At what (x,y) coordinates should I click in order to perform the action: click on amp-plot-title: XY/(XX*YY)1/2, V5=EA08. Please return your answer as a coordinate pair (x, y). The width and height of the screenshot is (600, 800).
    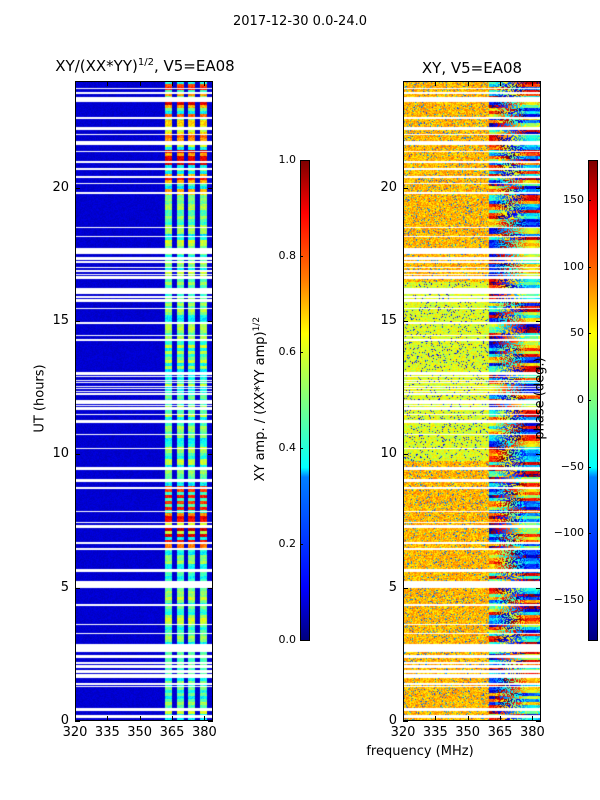
    Looking at the image, I should click on (145, 66).